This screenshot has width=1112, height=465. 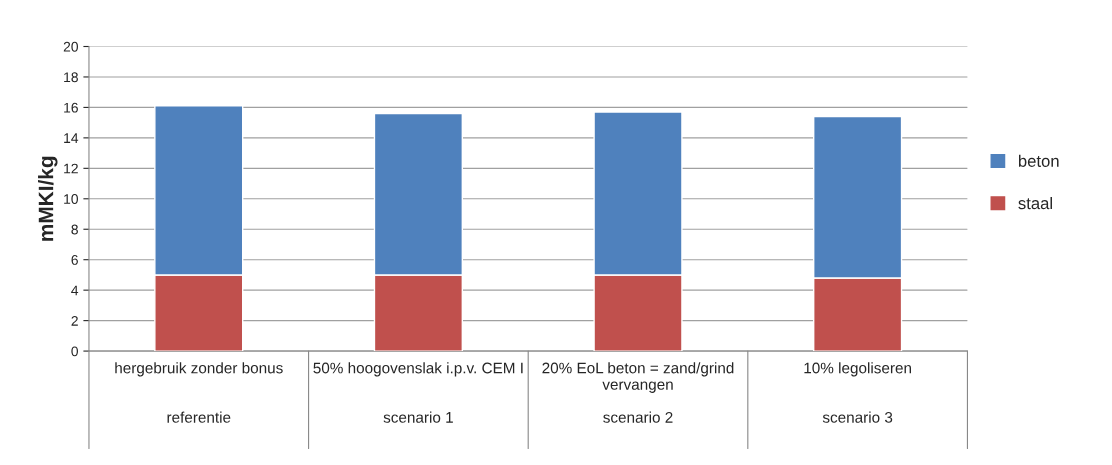 What do you see at coordinates (418, 392) in the screenshot?
I see `category-label: 50% hoogovenslak i.p.v. CEM I scenario 1` at bounding box center [418, 392].